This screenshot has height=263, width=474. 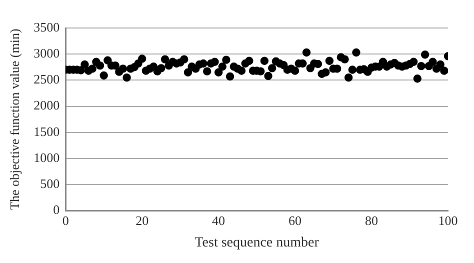 I want to click on y-tick-label: 500, so click(x=50, y=183).